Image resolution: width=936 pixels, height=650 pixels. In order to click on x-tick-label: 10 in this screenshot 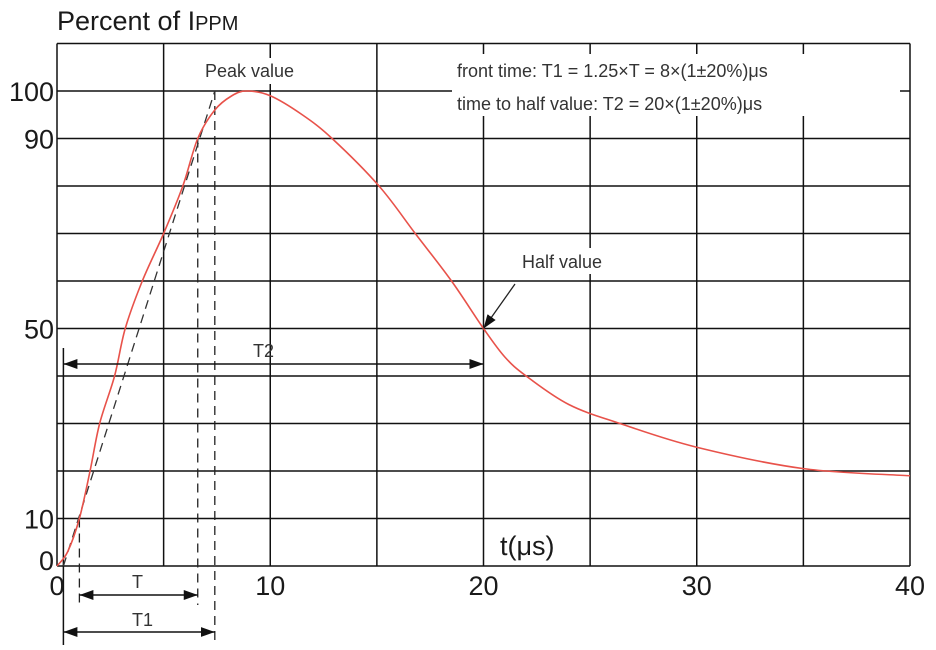, I will do `click(270, 586)`.